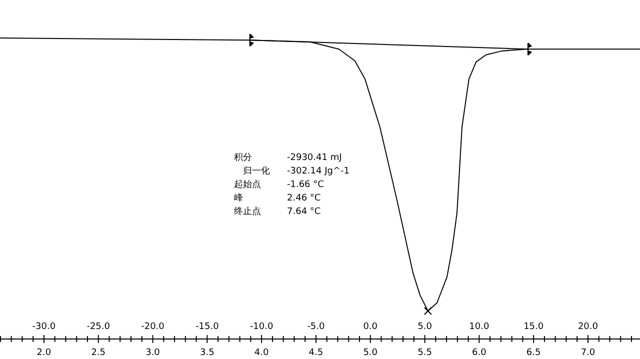 Image resolution: width=640 pixels, height=359 pixels. What do you see at coordinates (316, 353) in the screenshot?
I see `x-tick-label: 4.5` at bounding box center [316, 353].